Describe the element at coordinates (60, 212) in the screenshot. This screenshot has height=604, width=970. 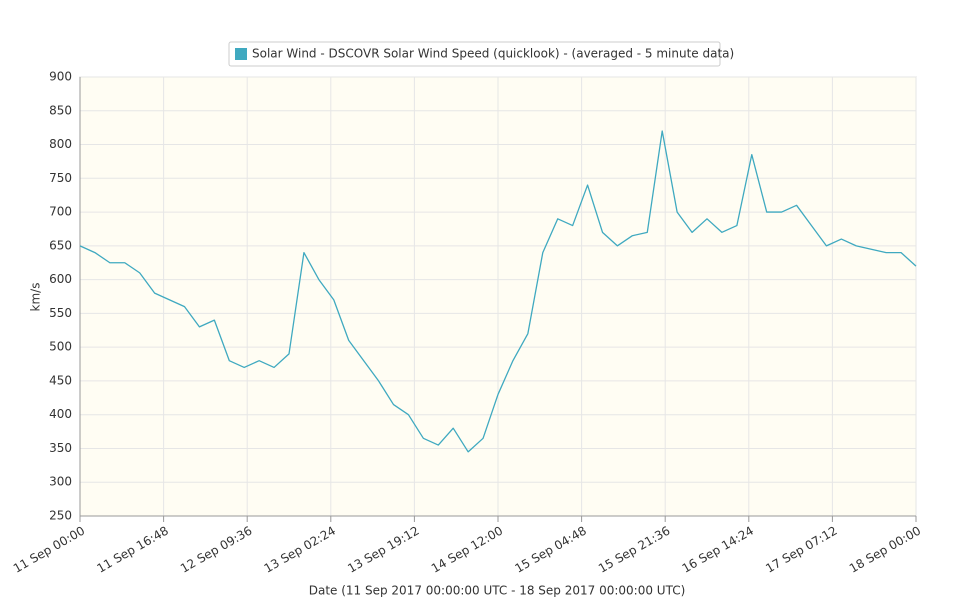
I see `y-tick-label: 700` at that location.